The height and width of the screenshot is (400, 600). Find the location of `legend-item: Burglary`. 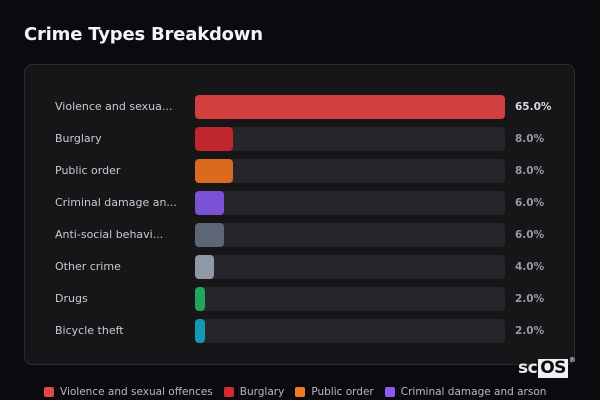

legend-item: Burglary is located at coordinates (254, 392).